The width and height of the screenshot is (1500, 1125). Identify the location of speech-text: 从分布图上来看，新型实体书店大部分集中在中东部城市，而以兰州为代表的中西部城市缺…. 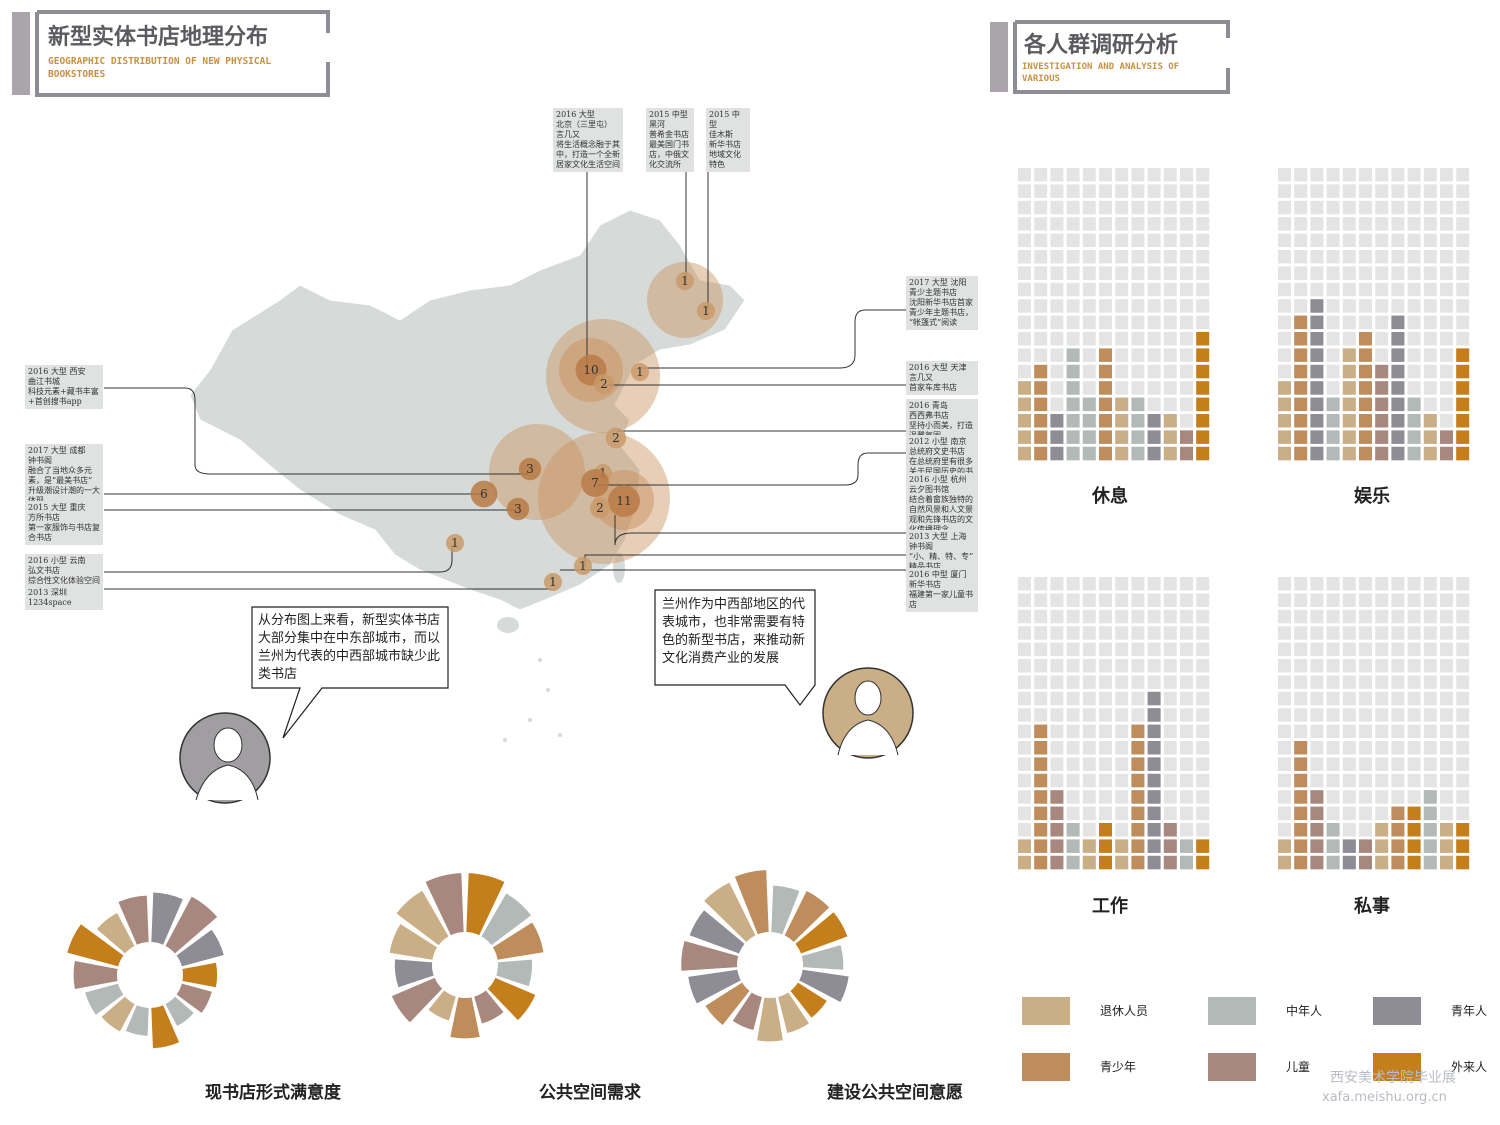
(349, 647).